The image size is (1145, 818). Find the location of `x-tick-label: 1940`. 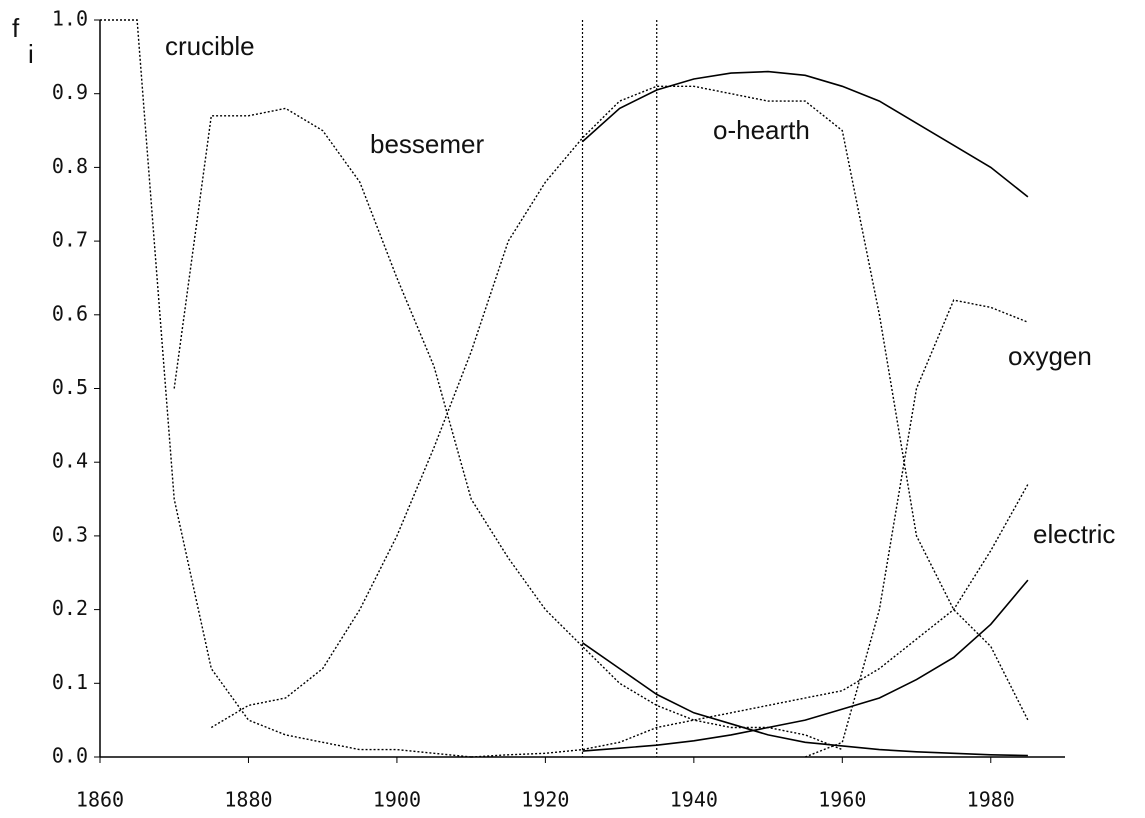

x-tick-label: 1940 is located at coordinates (694, 800).